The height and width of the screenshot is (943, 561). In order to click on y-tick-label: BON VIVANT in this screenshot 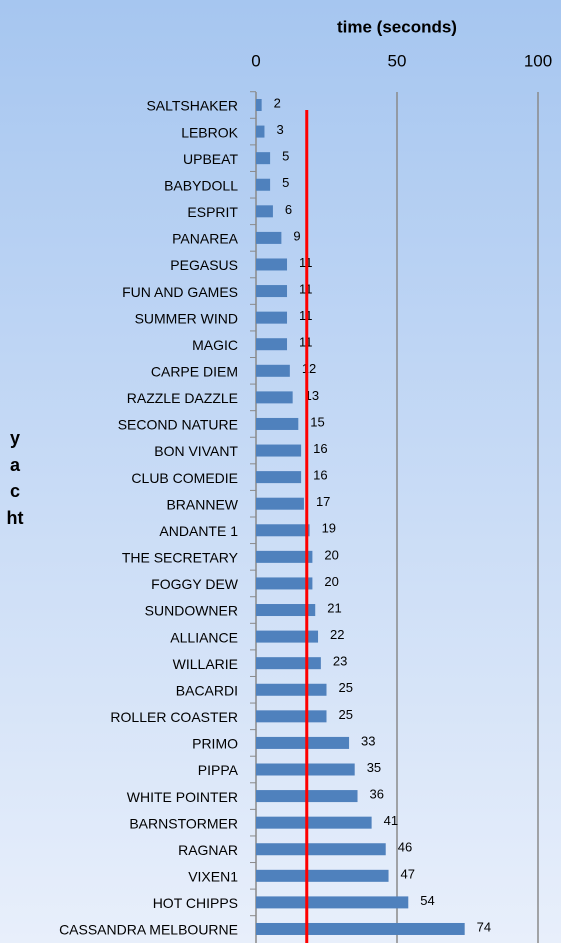, I will do `click(196, 451)`.